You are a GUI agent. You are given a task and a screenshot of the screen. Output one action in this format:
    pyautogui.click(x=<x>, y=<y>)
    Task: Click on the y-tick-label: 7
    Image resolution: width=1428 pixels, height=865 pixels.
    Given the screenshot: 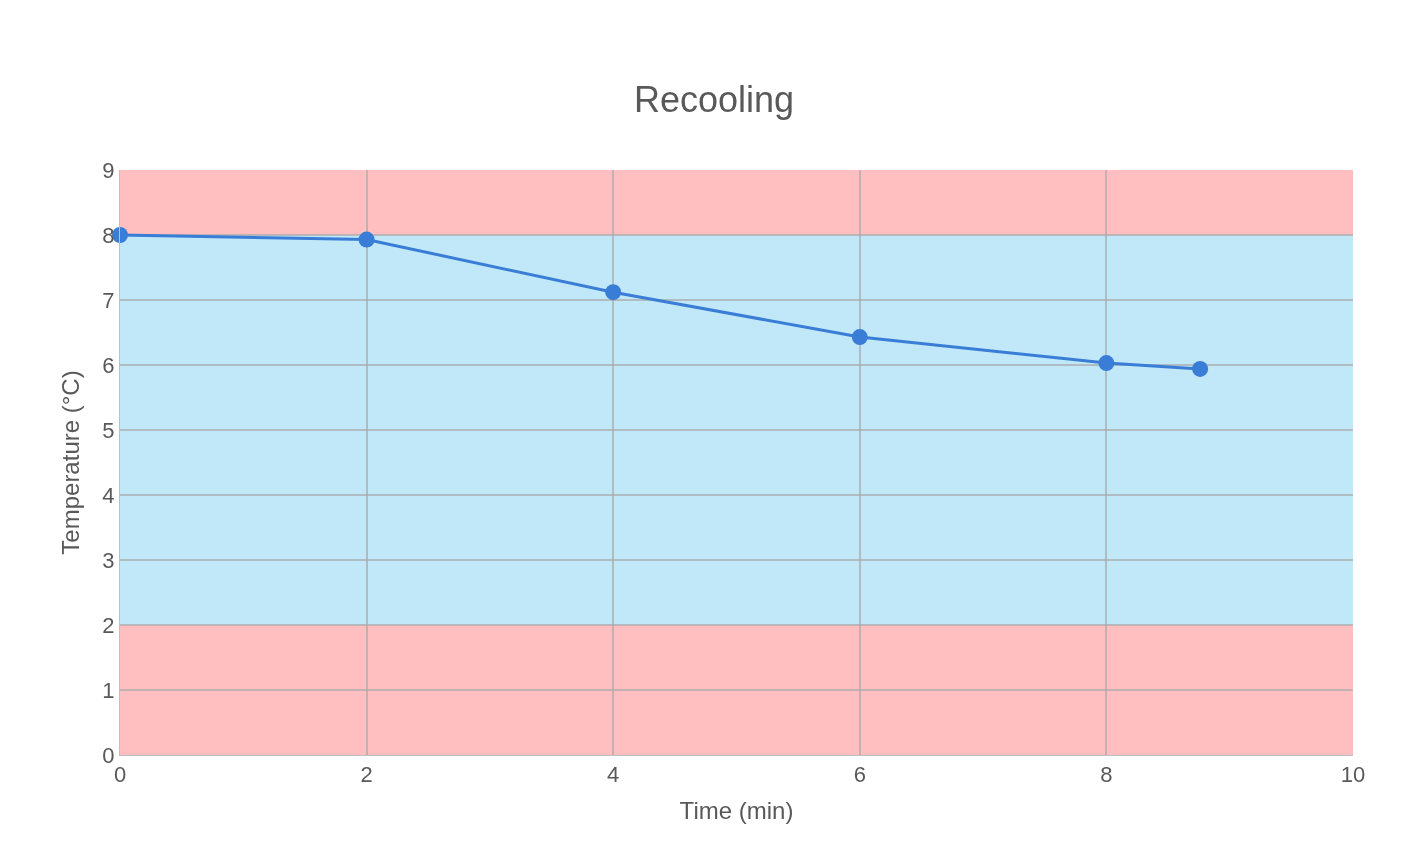 What is the action you would take?
    pyautogui.click(x=108, y=300)
    